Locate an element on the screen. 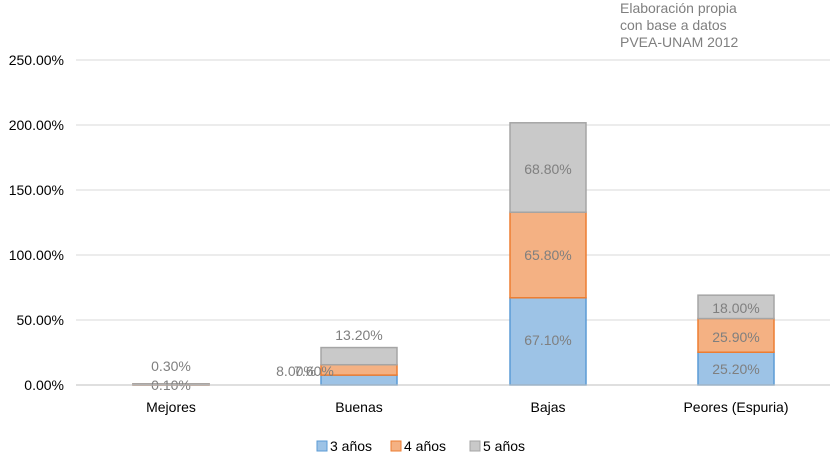 The image size is (831, 453). data-label: 67.10% is located at coordinates (547, 340).